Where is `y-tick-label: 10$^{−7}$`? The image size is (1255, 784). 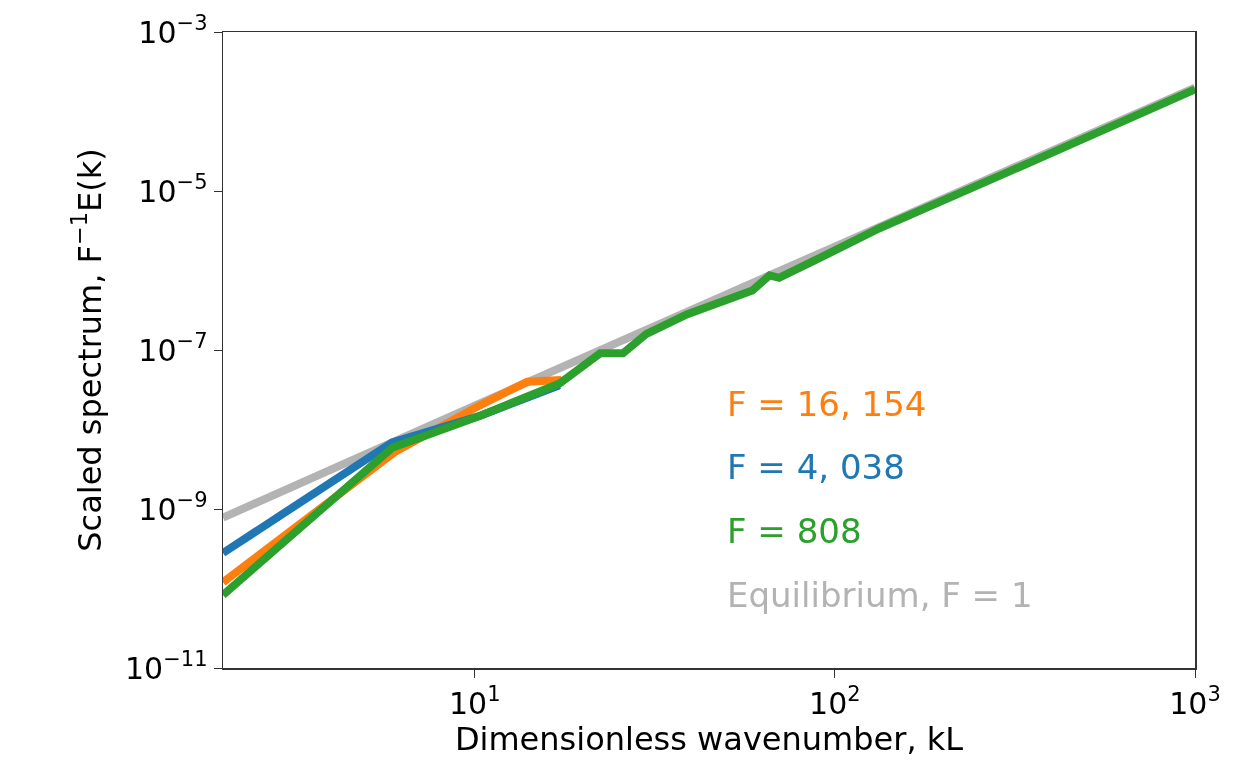
y-tick-label: 10$^{−7}$ is located at coordinates (173, 348).